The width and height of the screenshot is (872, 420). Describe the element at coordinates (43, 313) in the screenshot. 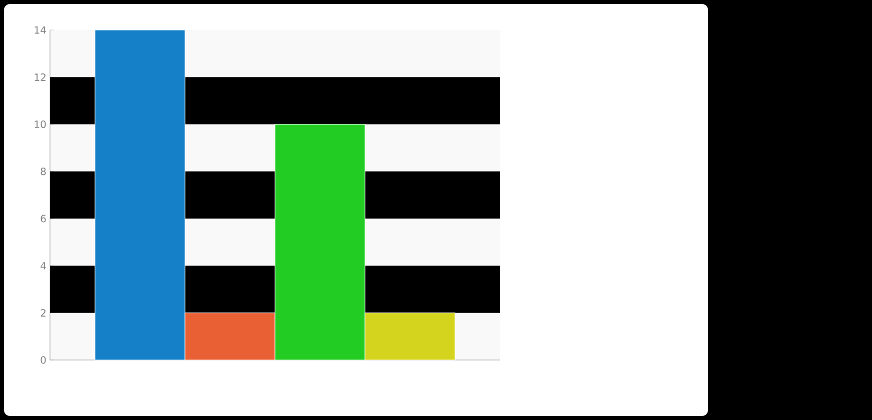

I see `y-tick-label: 2` at that location.